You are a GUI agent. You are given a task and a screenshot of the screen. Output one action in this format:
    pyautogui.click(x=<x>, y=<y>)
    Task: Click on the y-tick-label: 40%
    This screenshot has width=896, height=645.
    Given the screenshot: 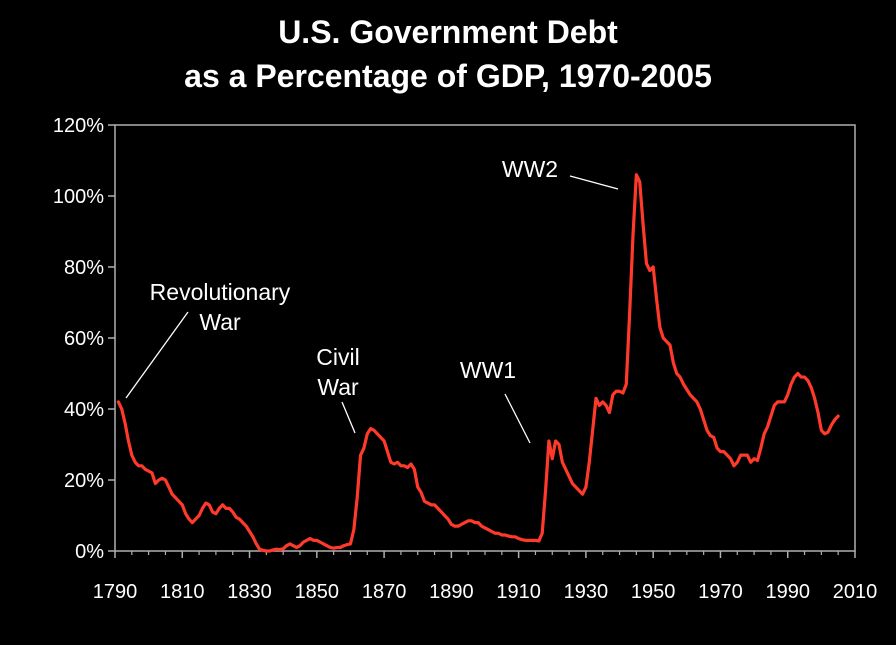 What is the action you would take?
    pyautogui.click(x=84, y=410)
    